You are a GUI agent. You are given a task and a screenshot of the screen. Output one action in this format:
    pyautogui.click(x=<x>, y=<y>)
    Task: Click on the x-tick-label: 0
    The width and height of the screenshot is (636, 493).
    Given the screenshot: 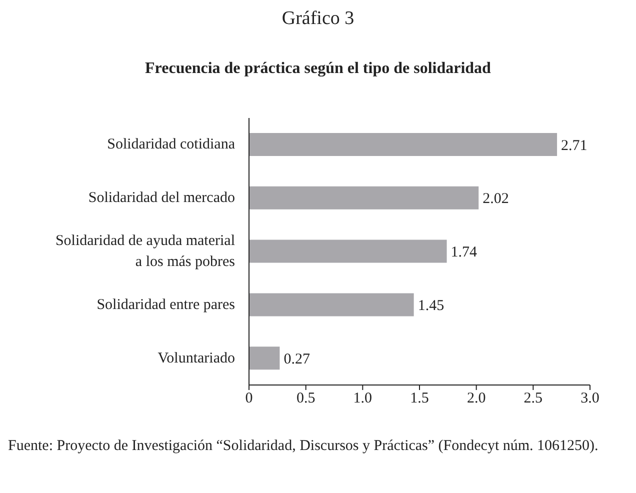 What is the action you would take?
    pyautogui.click(x=249, y=398)
    